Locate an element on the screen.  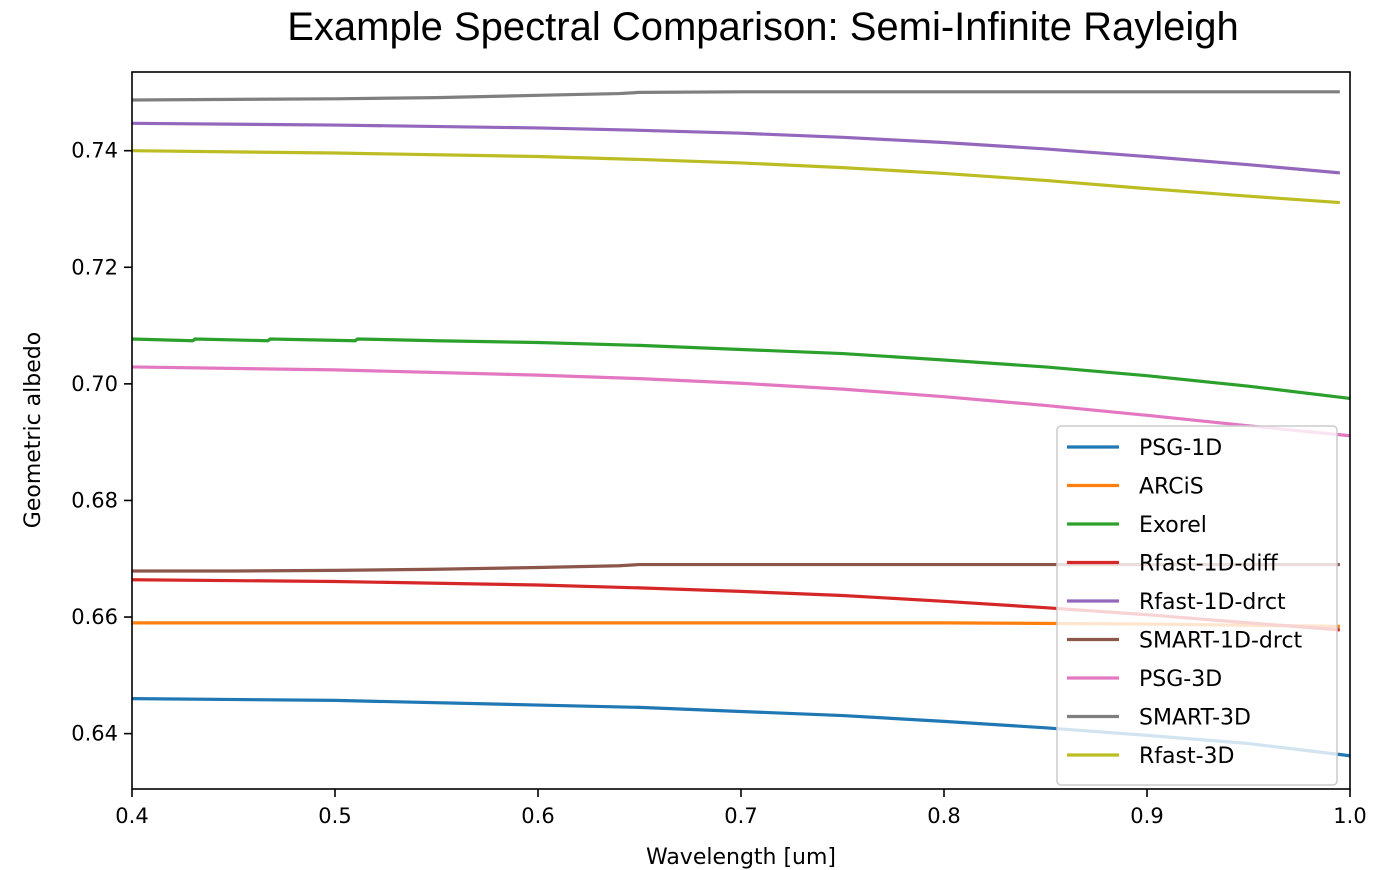
x-tick-label: 0.8 is located at coordinates (943, 816).